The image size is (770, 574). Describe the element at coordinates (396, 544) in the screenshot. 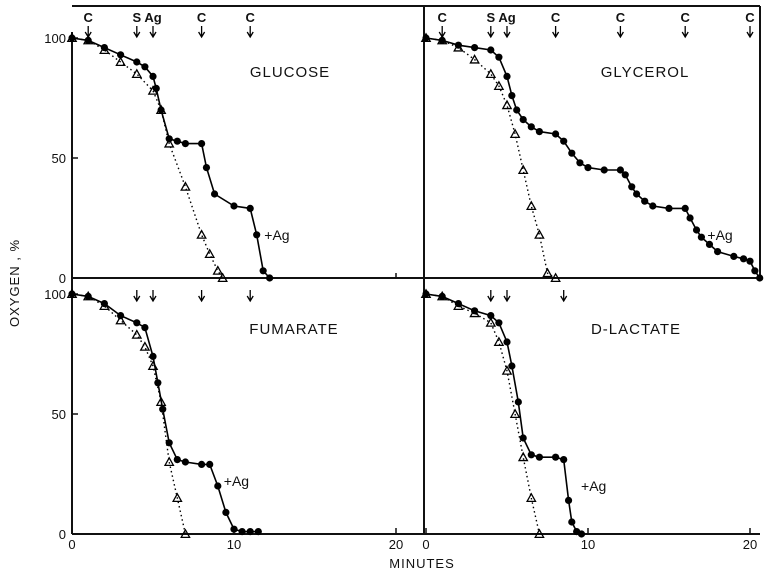

I see `x-tick-label: 20` at that location.